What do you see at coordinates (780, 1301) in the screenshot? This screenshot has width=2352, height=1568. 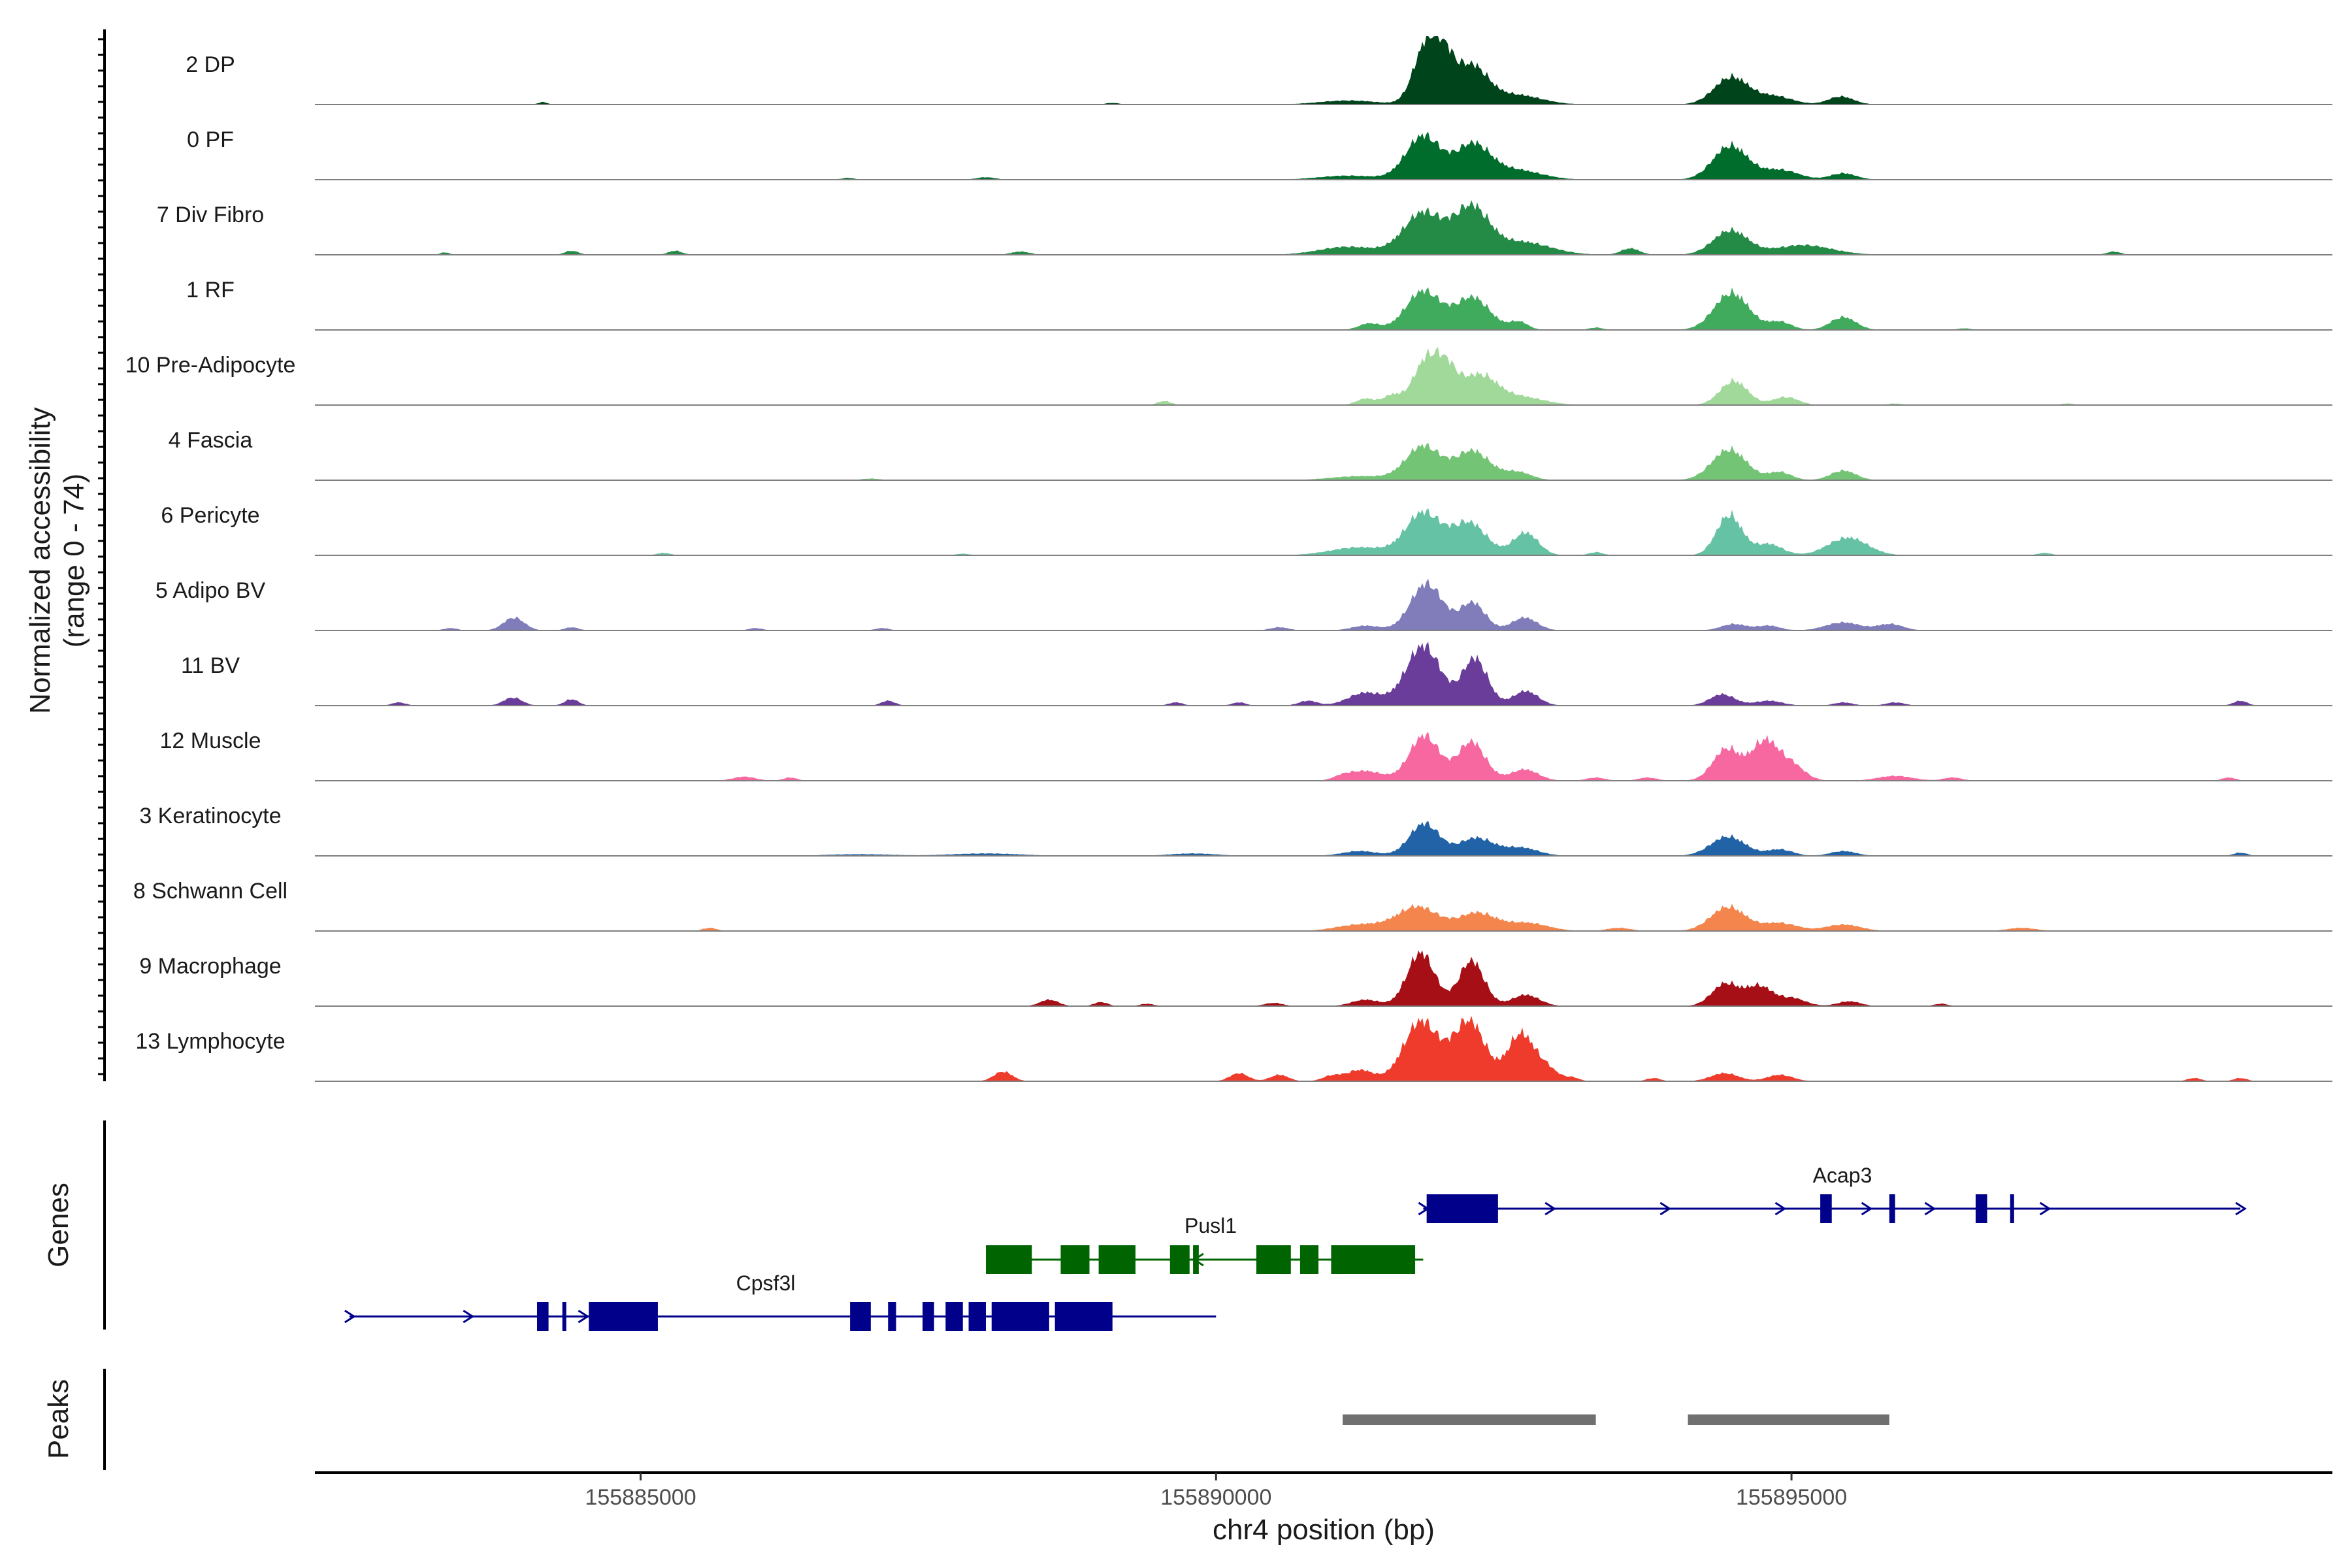 I see `gene-cpsf3l: Cpsf3l` at bounding box center [780, 1301].